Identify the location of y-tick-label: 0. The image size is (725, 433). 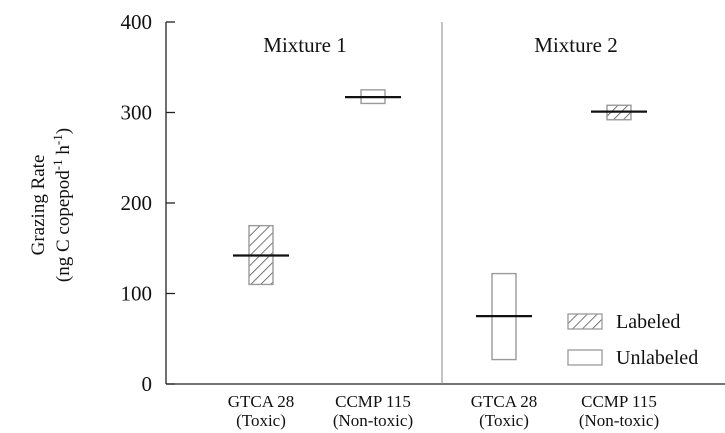
(147, 384).